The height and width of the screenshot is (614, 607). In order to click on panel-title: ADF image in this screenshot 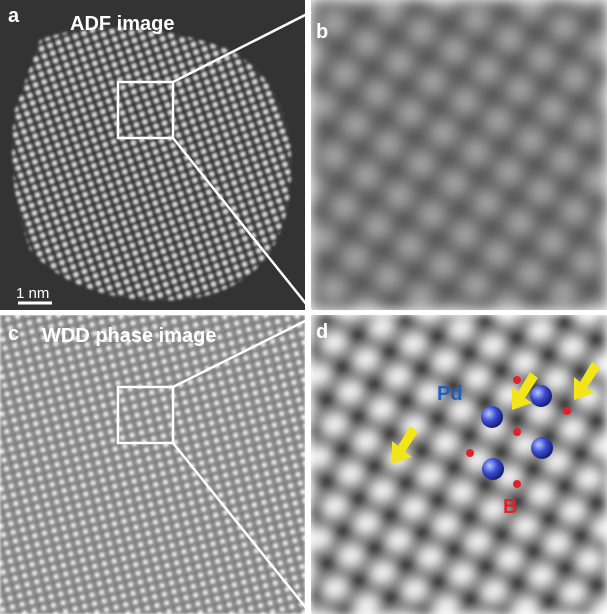, I will do `click(122, 24)`.